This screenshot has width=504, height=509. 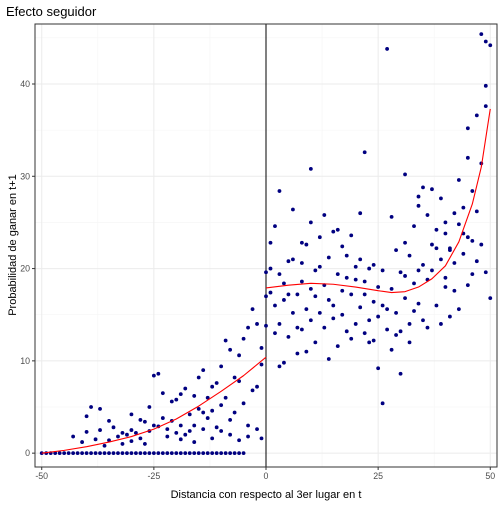 I want to click on x-axis-label: Distancia con respecto al 3er lugar en t, so click(x=266, y=495).